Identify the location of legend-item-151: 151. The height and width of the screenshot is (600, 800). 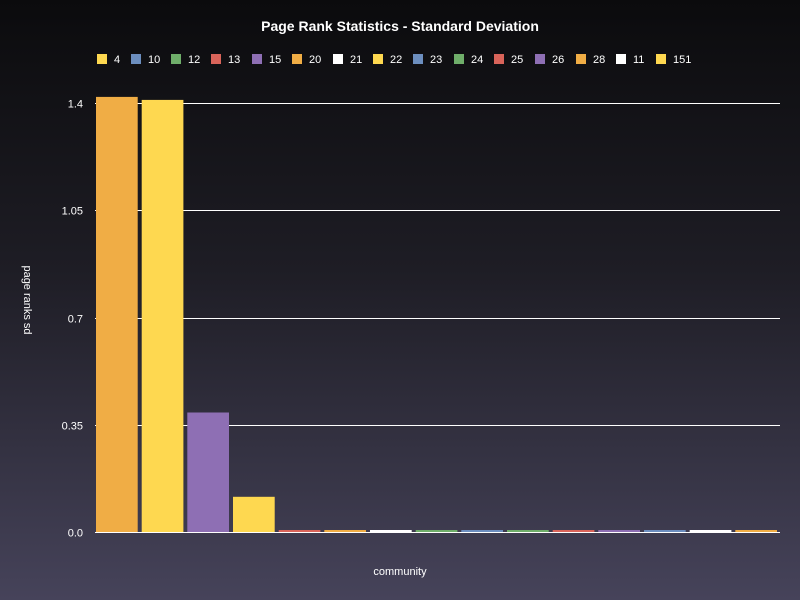
(673, 60).